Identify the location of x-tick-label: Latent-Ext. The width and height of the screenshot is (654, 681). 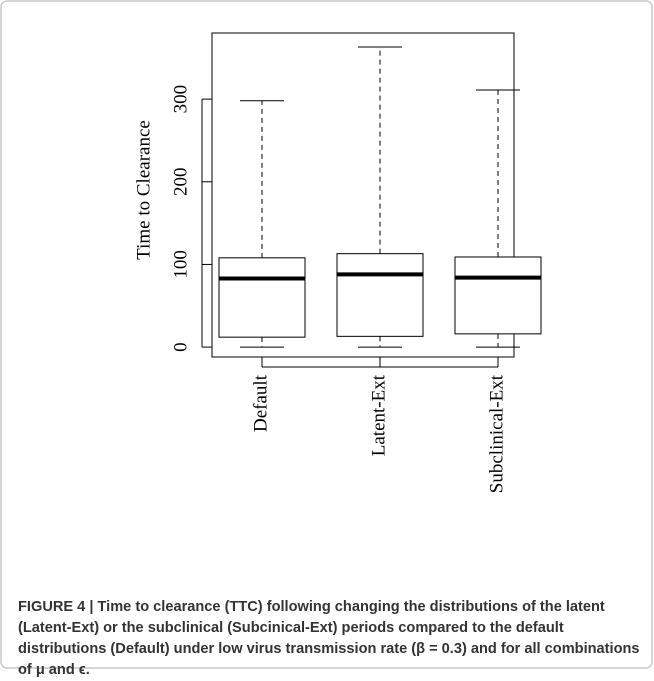
(378, 415).